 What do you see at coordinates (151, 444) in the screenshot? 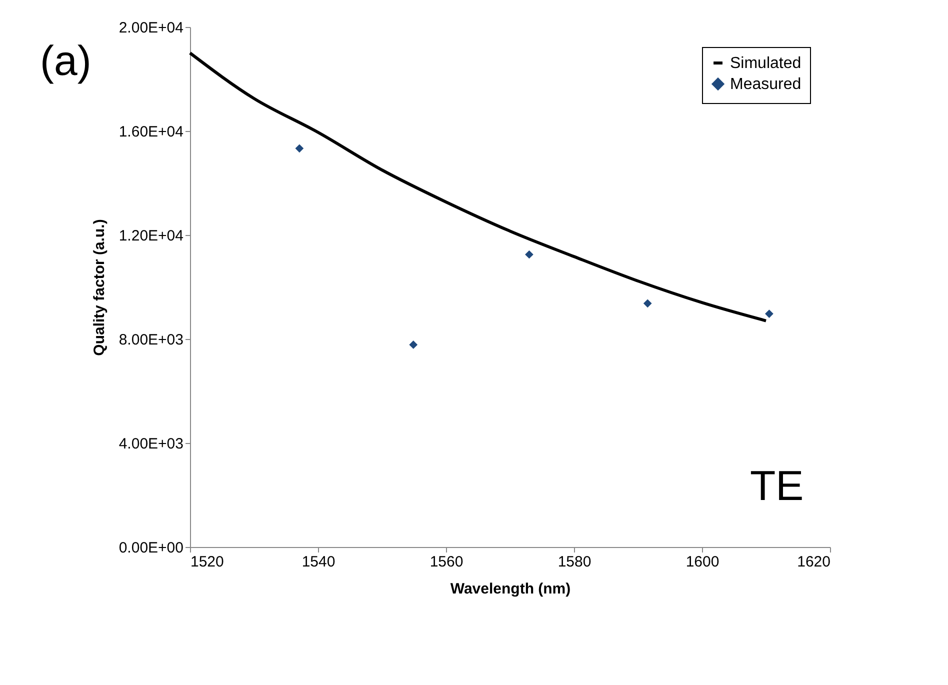
I see `y-tick-label: 4.00E+03` at bounding box center [151, 444].